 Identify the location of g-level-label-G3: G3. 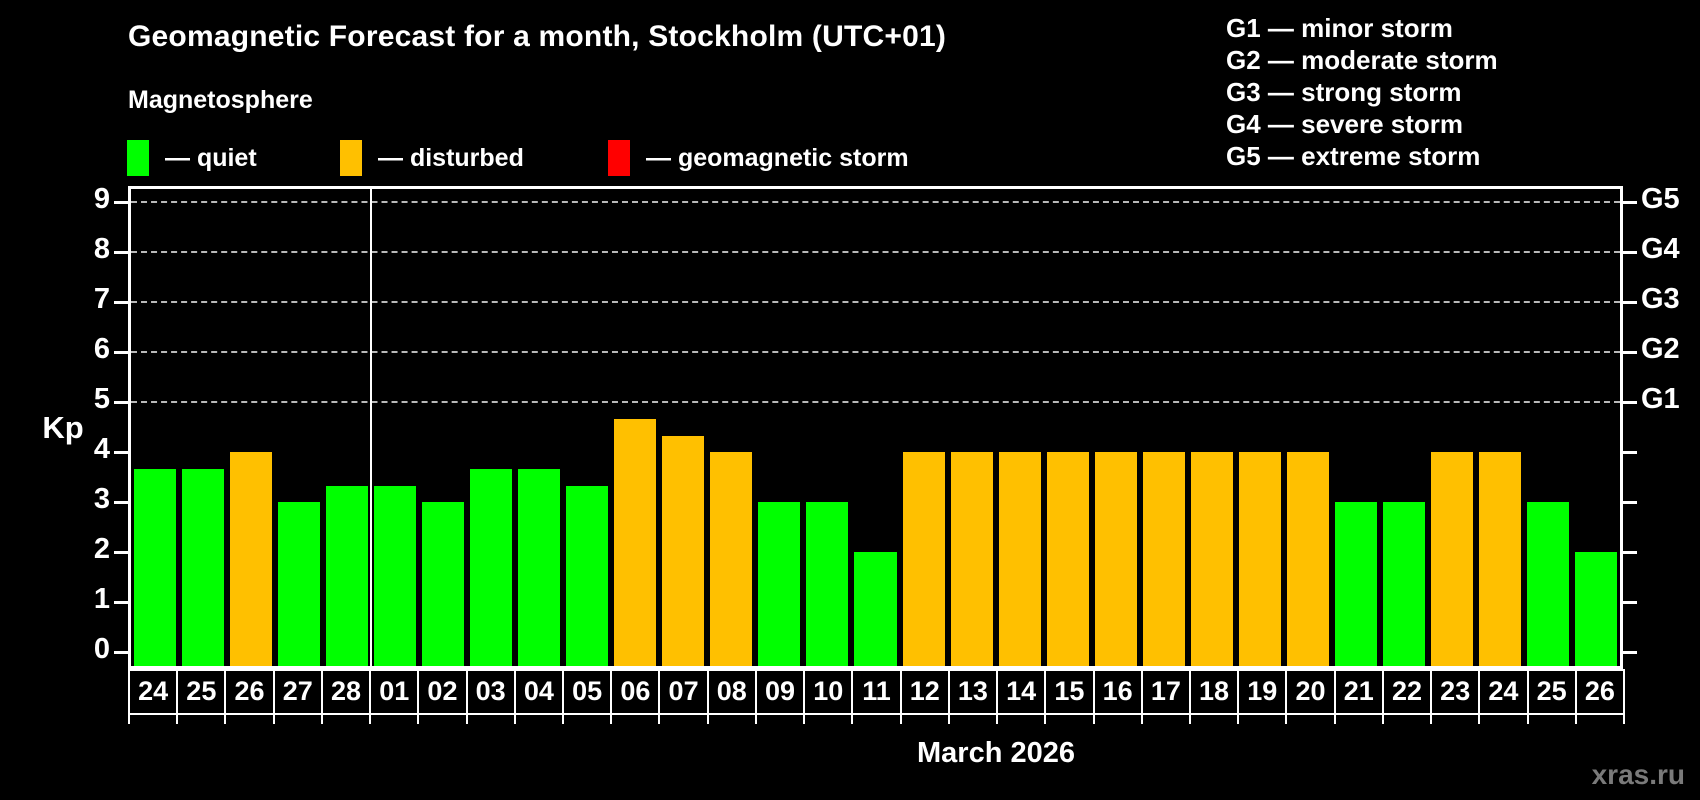
(1660, 299).